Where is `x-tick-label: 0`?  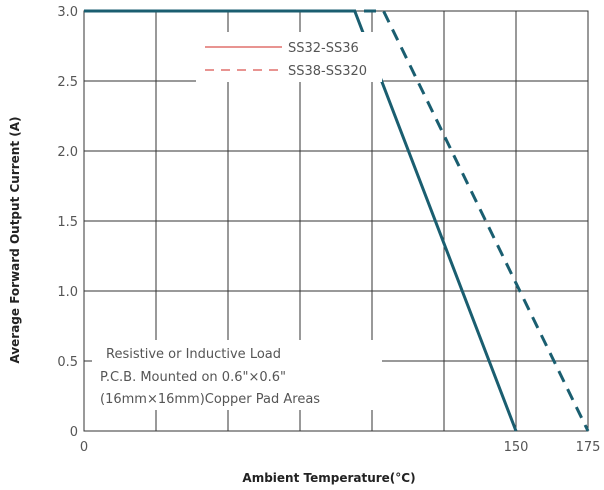
x-tick-label: 0 is located at coordinates (84, 447).